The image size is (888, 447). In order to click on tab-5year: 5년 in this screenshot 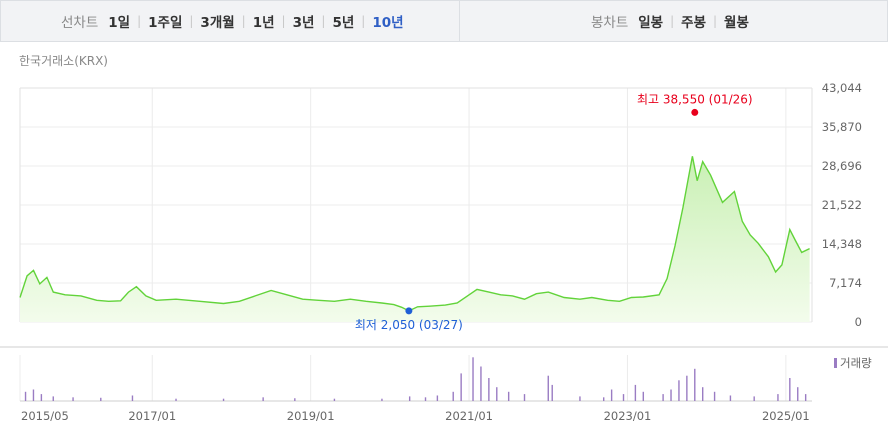, I will do `click(343, 23)`.